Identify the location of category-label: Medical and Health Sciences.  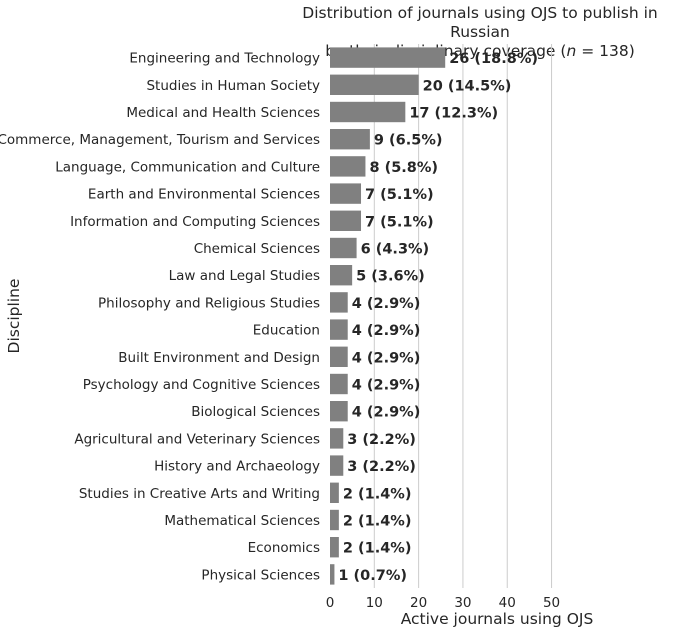
(223, 113).